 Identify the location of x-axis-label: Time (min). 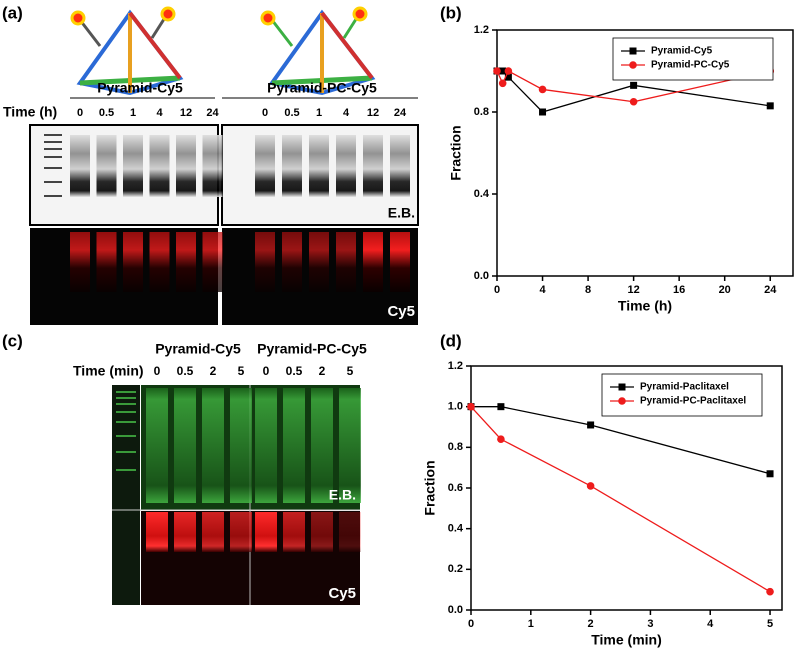
(626, 640).